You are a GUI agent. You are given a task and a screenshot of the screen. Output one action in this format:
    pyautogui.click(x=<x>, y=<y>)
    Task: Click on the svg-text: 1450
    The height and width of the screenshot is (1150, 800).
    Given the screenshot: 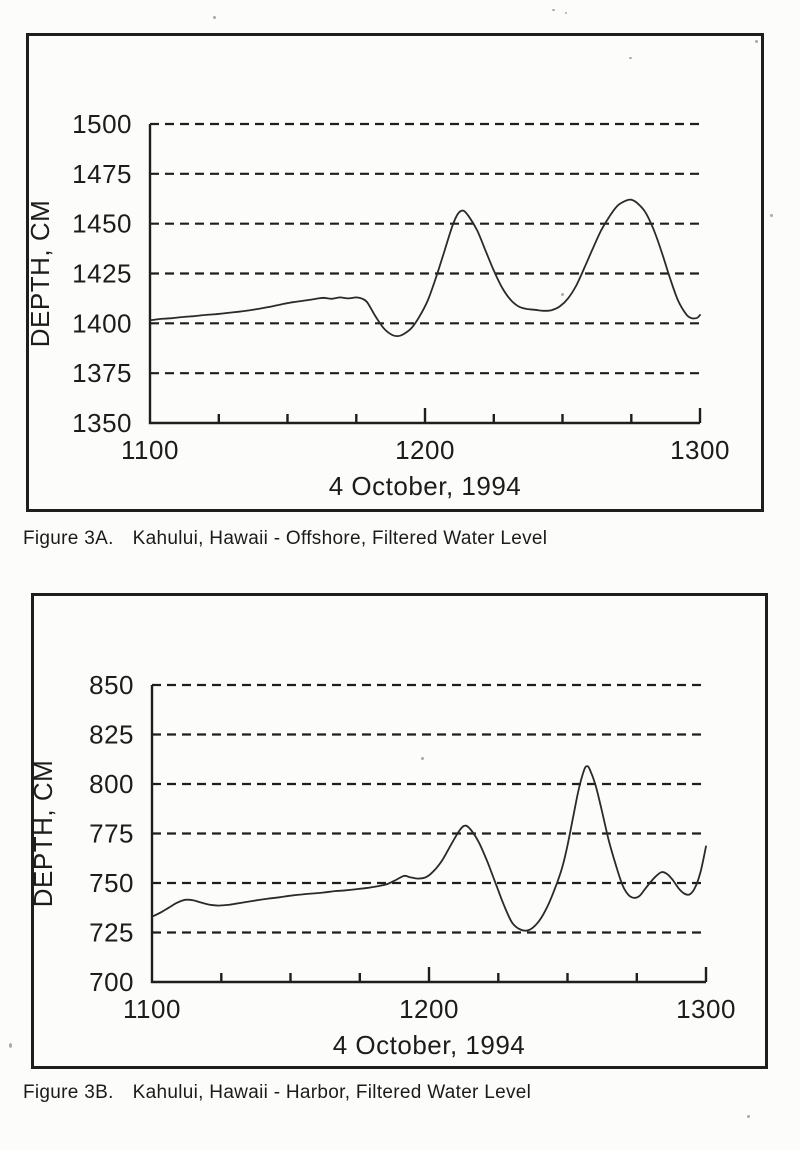 What is the action you would take?
    pyautogui.click(x=102, y=224)
    